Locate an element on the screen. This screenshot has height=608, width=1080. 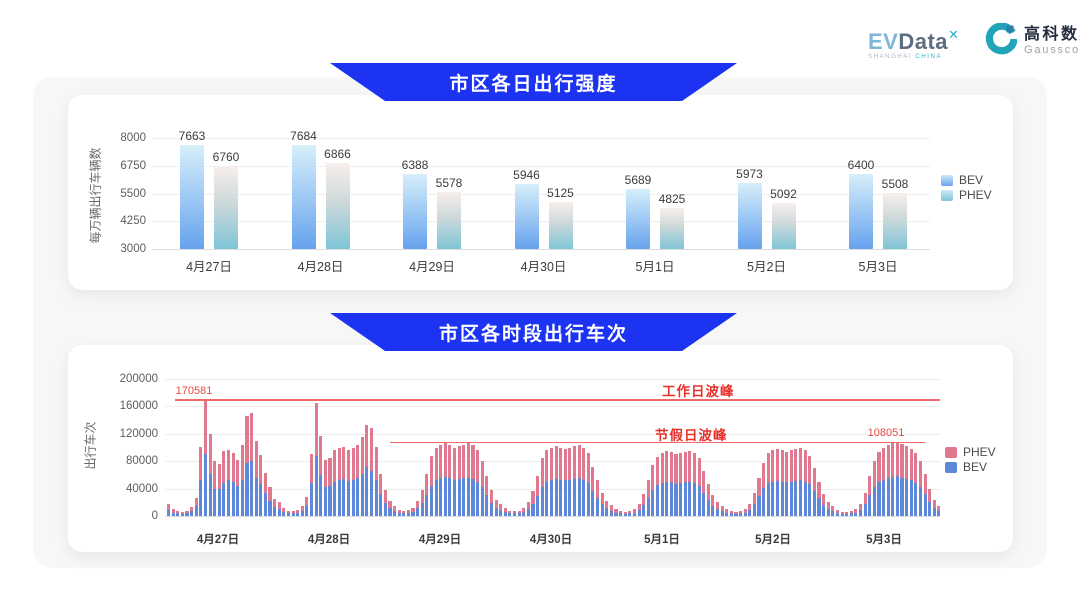
bev-bar-value-label: 5689 is located at coordinates (638, 180).